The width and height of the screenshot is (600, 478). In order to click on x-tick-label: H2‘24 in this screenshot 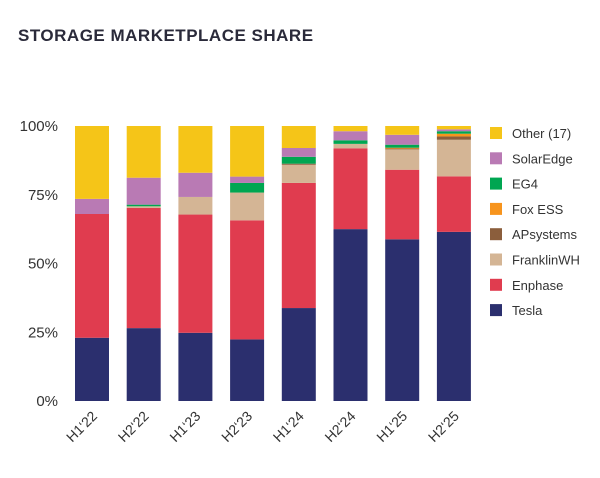, I will do `click(339, 426)`.